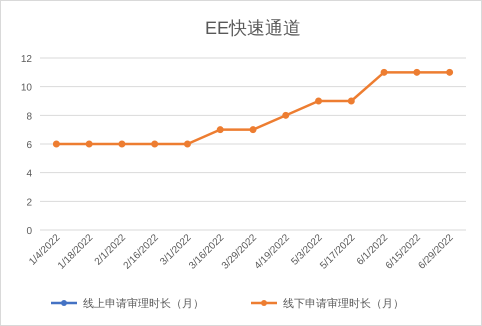 Image resolution: width=482 pixels, height=326 pixels. Describe the element at coordinates (143, 303) in the screenshot. I see `legend-label: 线上申请审理时长（月）` at that location.